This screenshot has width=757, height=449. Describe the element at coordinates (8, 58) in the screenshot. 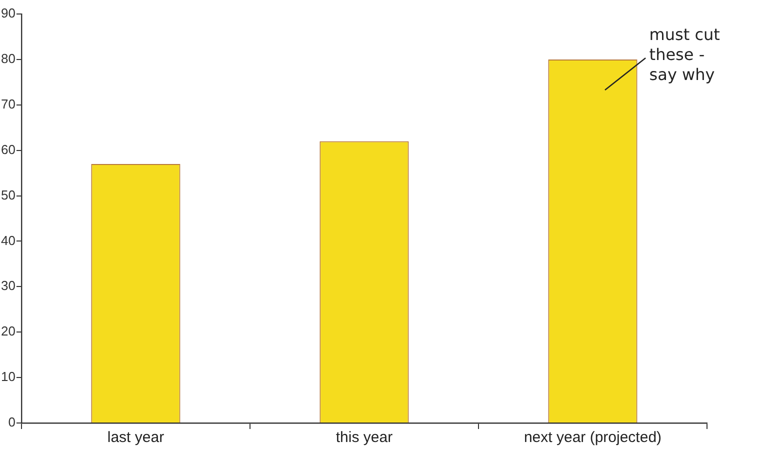

I see `y-tick-label: 80` at that location.